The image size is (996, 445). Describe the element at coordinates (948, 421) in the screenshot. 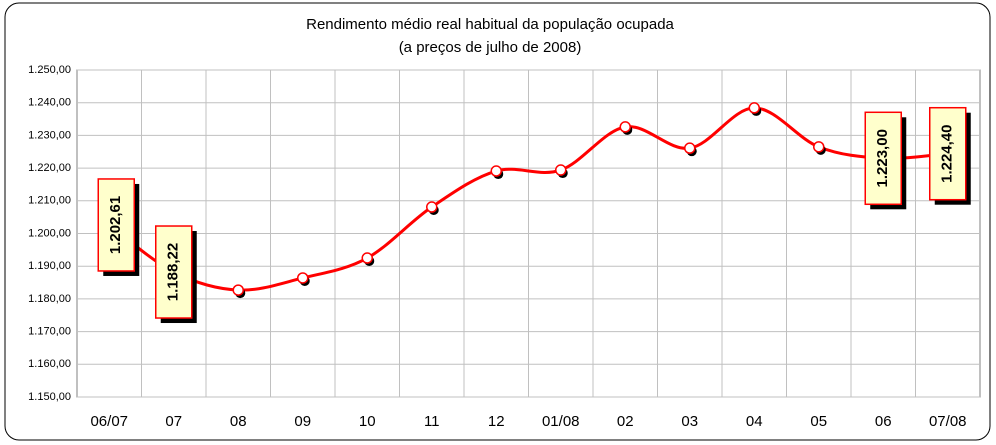

I see `x-tick-label: 07/08` at that location.